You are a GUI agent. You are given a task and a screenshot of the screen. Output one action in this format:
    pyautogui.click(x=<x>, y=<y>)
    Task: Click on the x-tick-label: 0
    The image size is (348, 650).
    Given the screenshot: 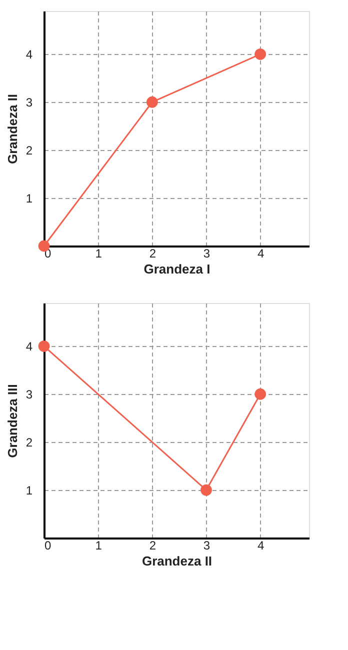 What is the action you would take?
    pyautogui.click(x=48, y=545)
    